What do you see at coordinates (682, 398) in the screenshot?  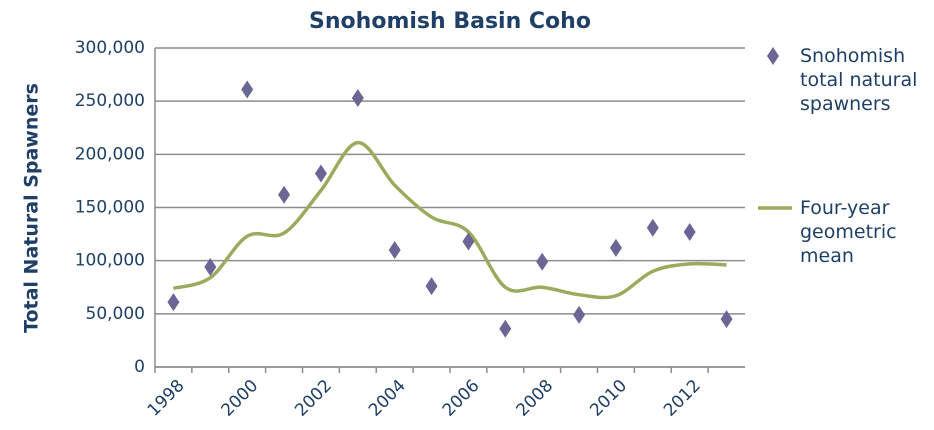 I see `x-tick-label: 2012` at bounding box center [682, 398].